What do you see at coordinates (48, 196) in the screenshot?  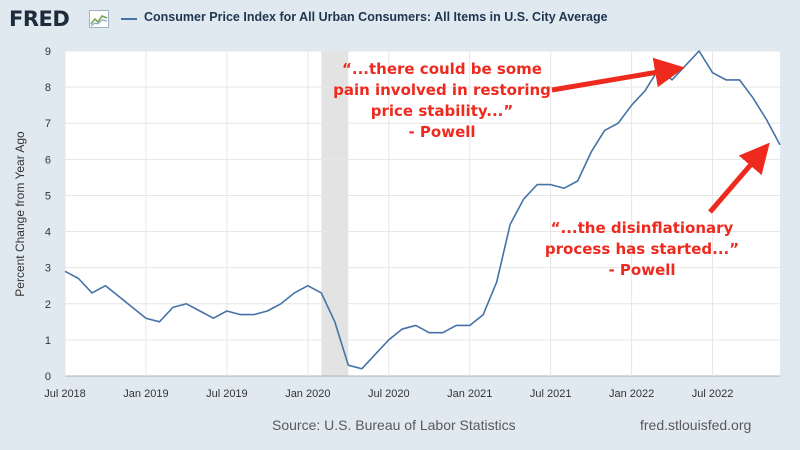 I see `y-tick-label: 5` at bounding box center [48, 196].